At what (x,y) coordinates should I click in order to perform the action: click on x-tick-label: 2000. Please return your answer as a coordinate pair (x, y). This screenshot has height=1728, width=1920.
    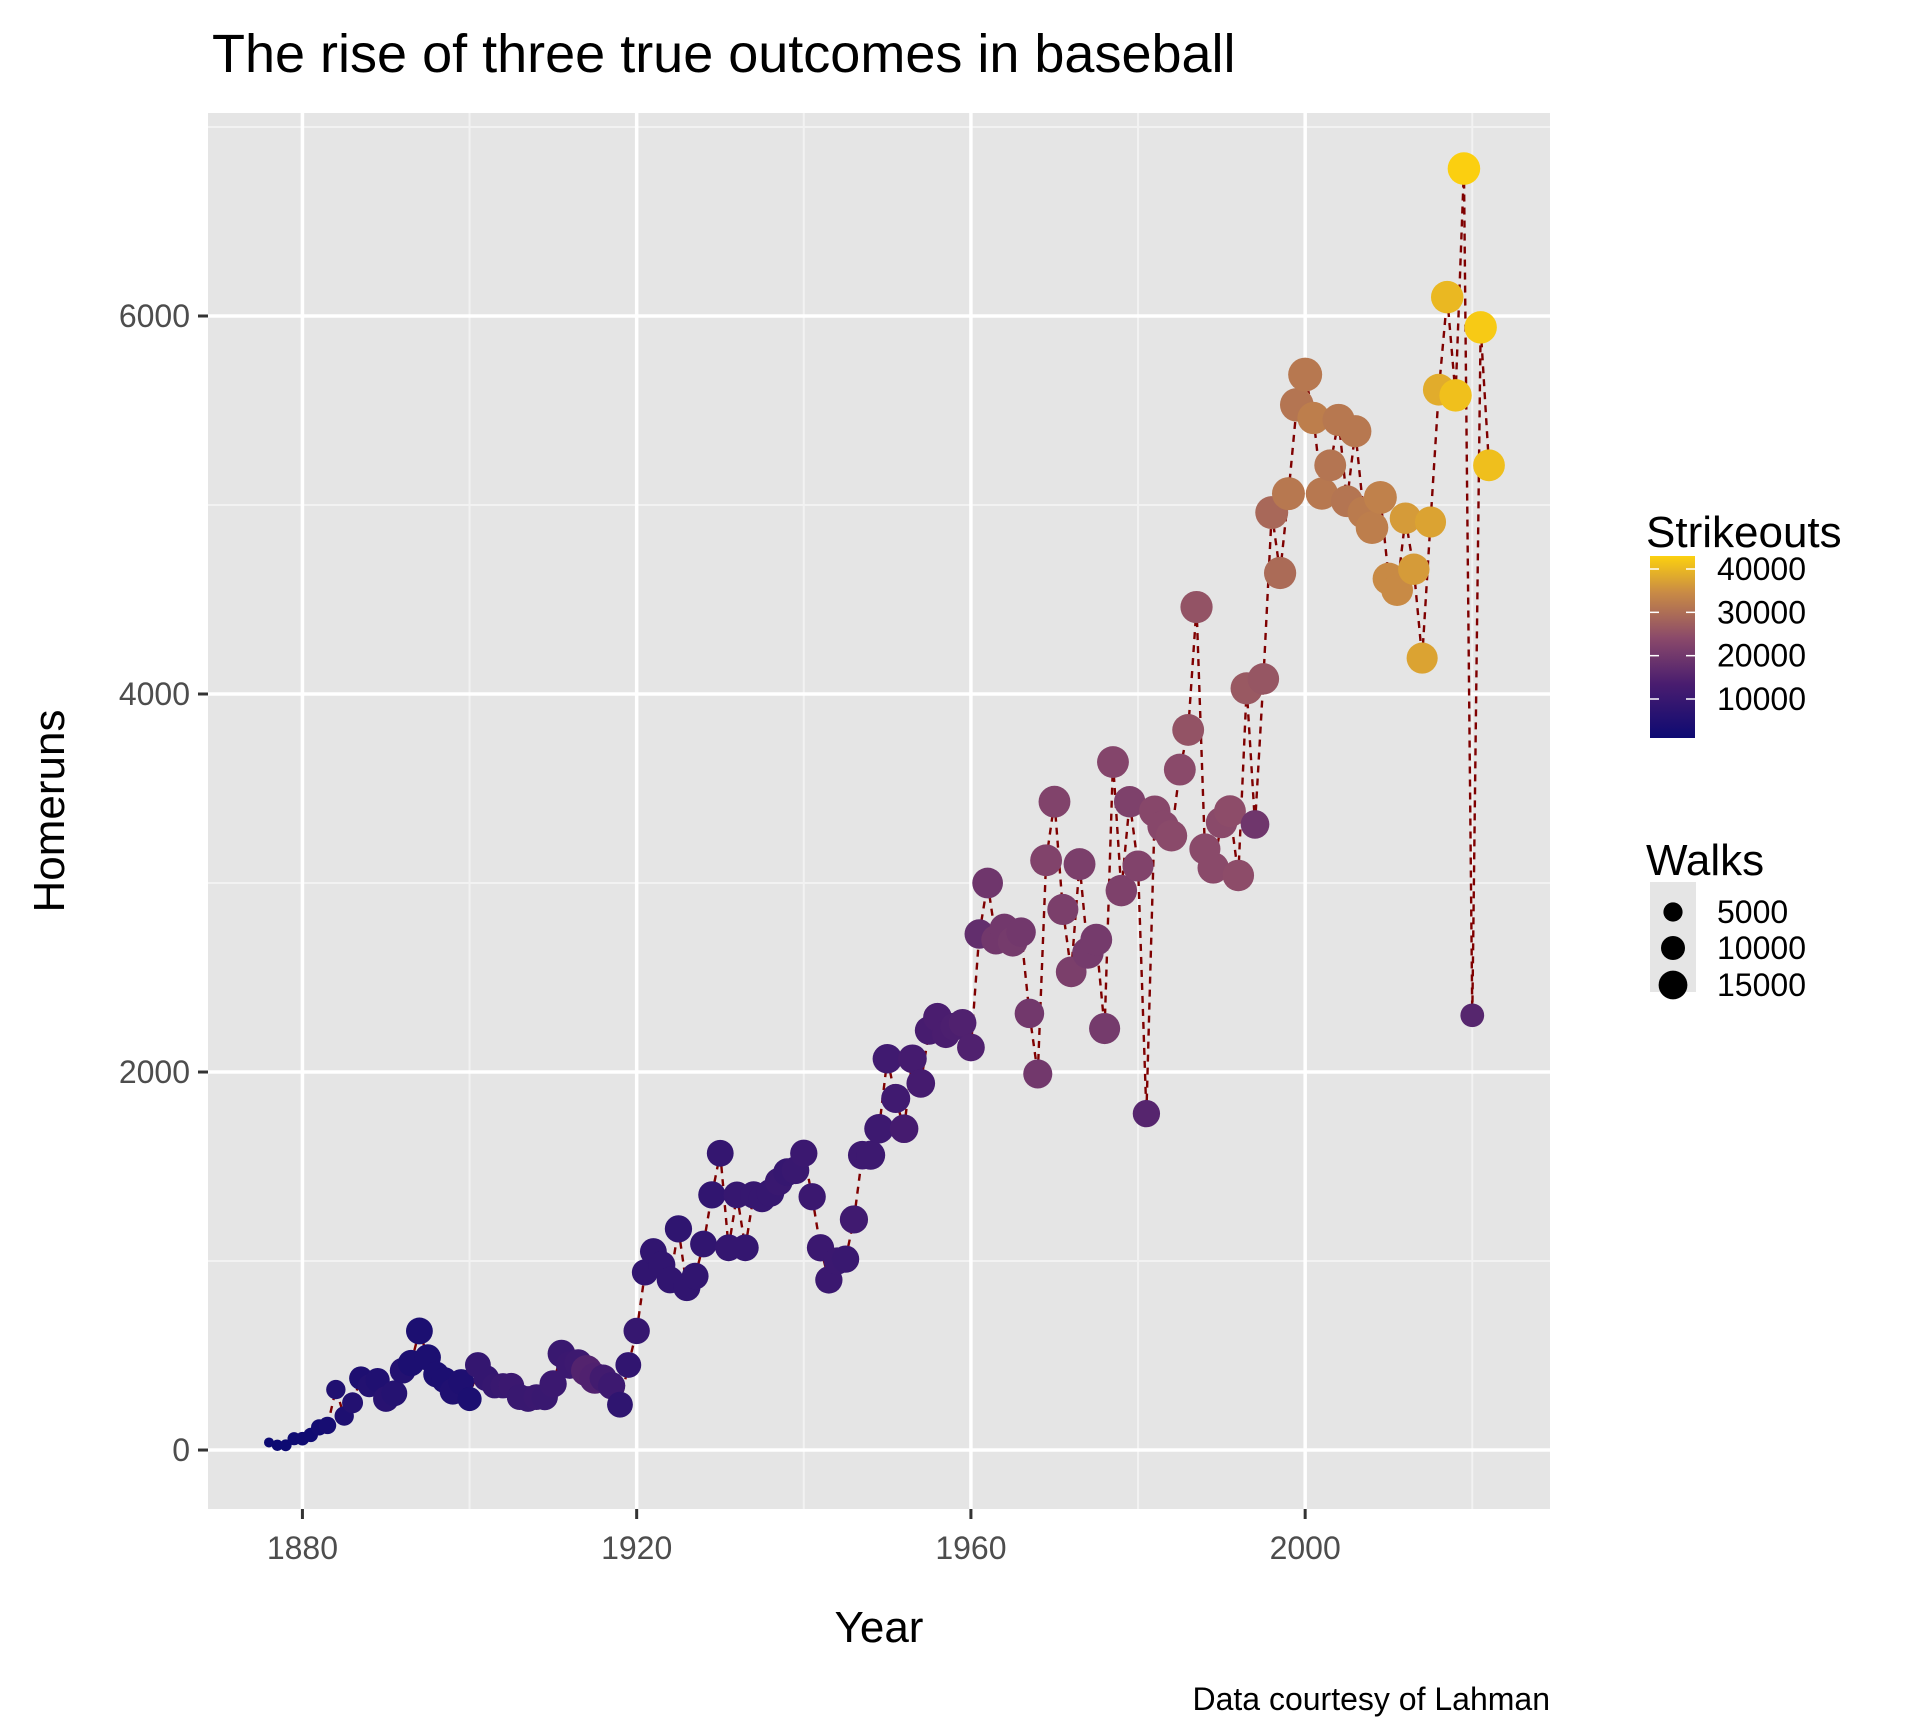
    Looking at the image, I should click on (1305, 1548).